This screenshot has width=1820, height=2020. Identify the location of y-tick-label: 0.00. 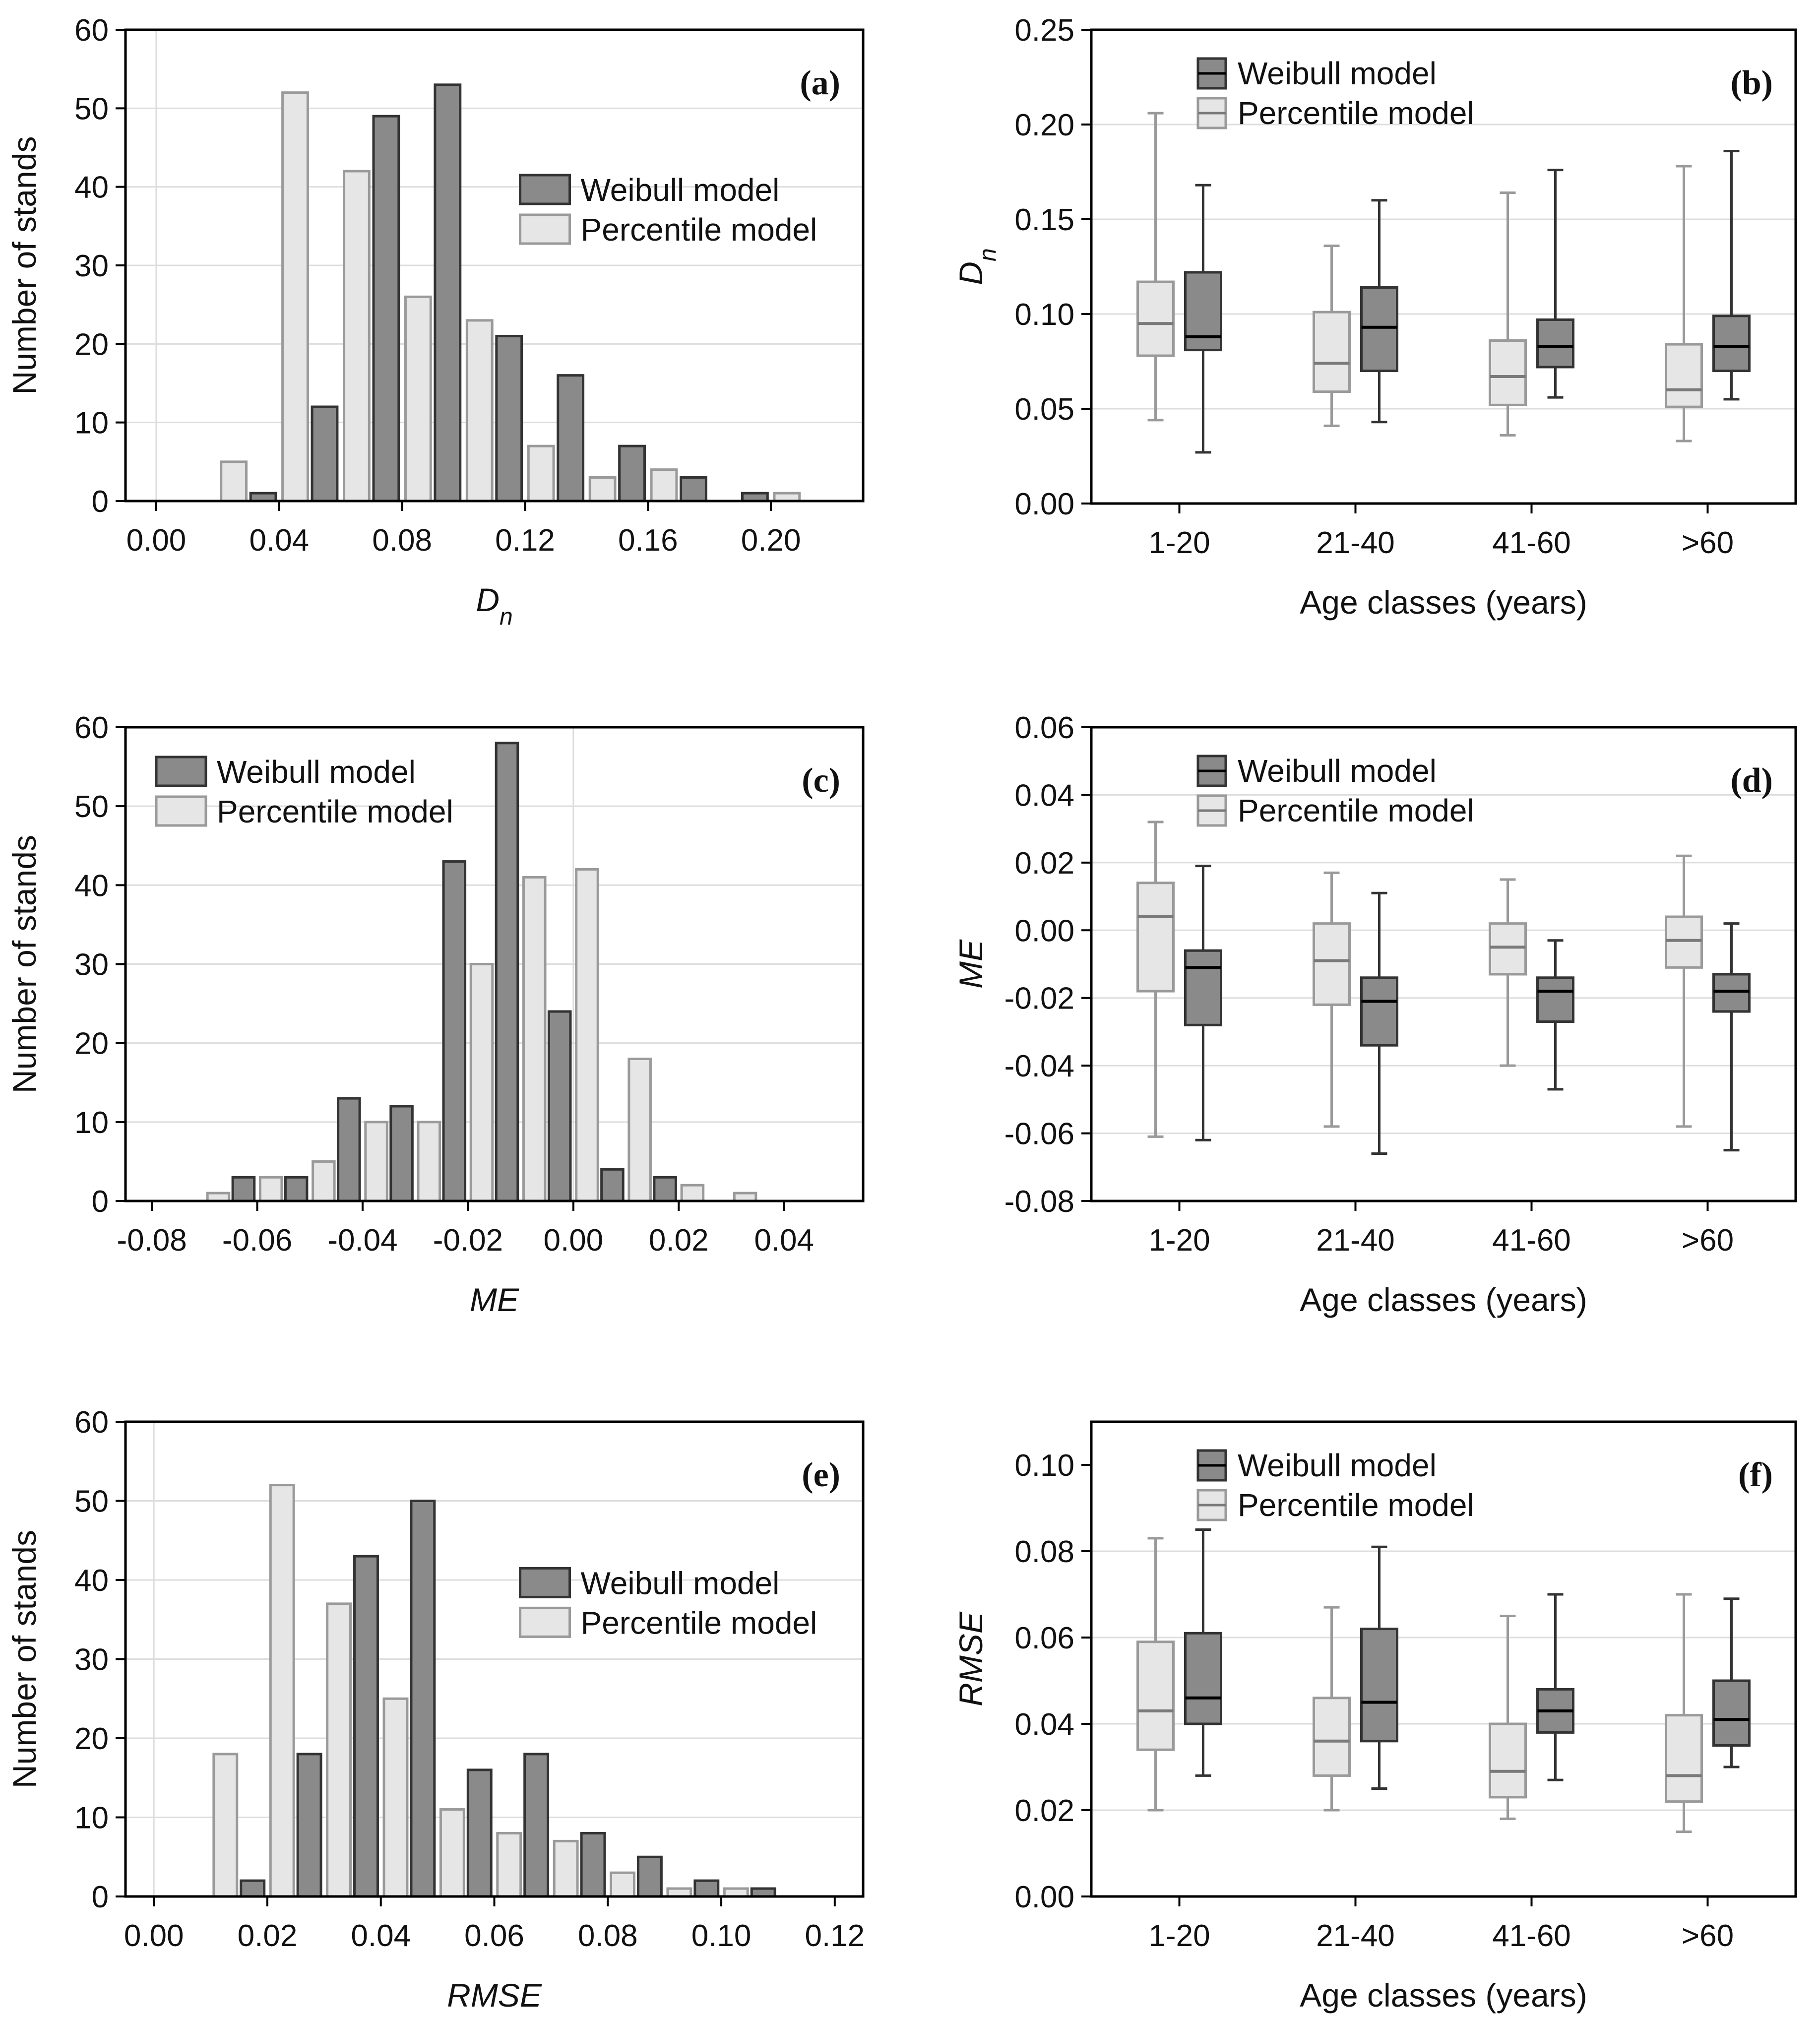
(1044, 504).